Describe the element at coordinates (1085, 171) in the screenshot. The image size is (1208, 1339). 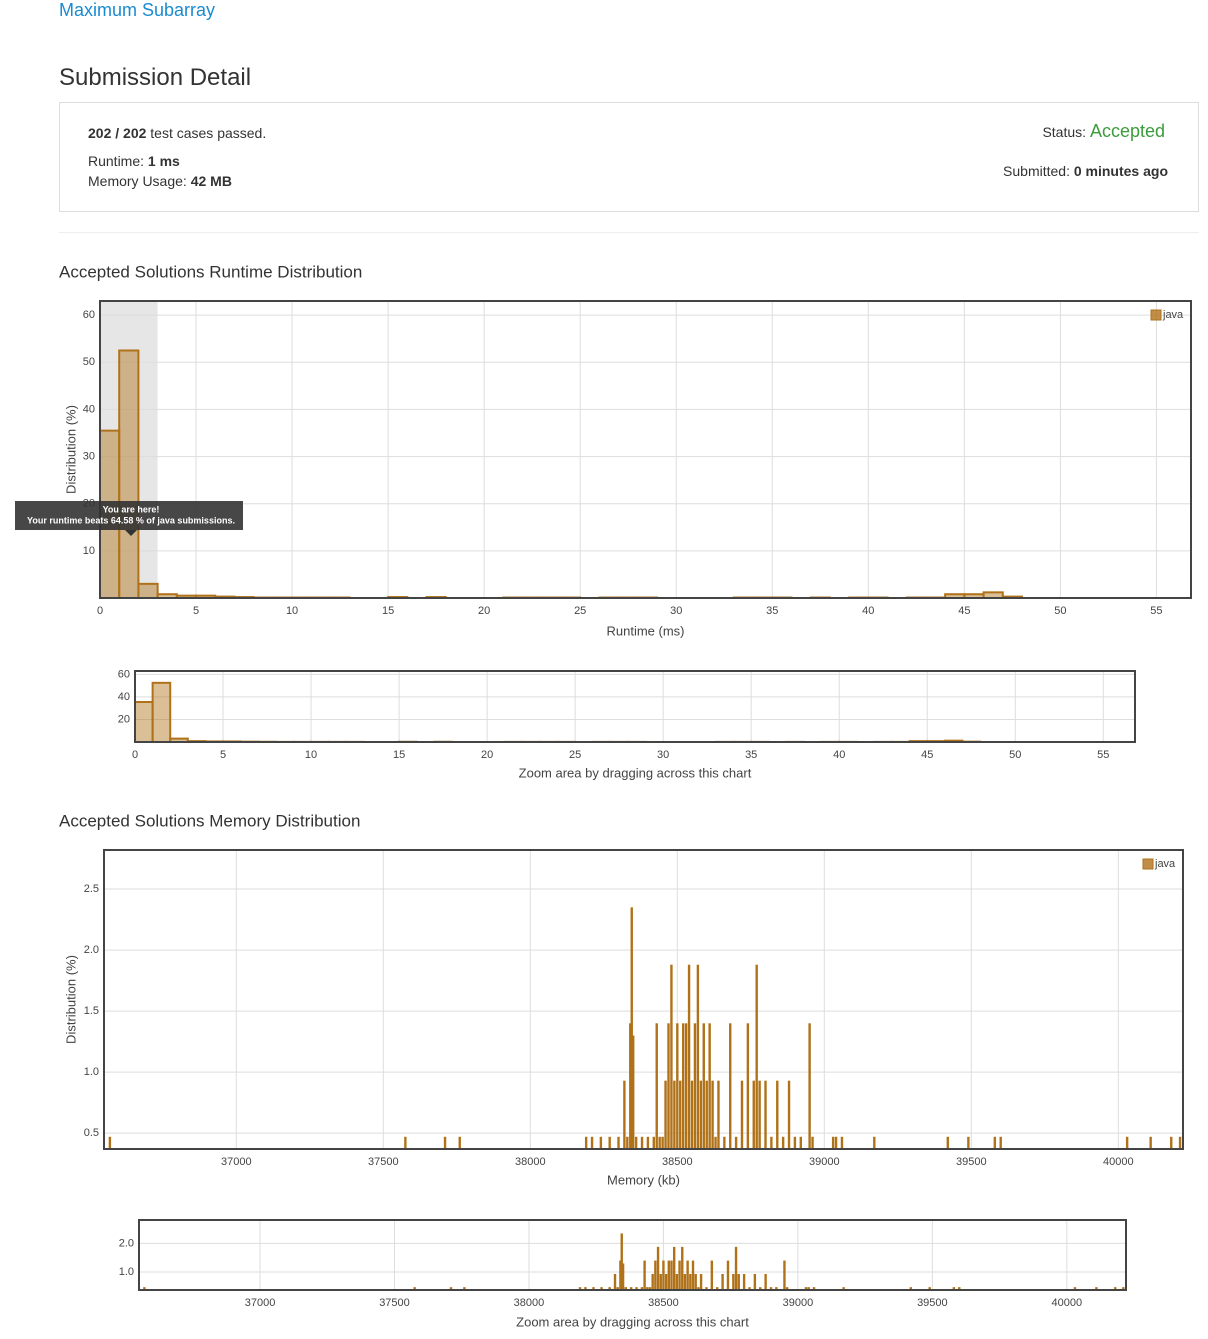
I see `submitted-row: Submitted: 0 minutes ago` at that location.